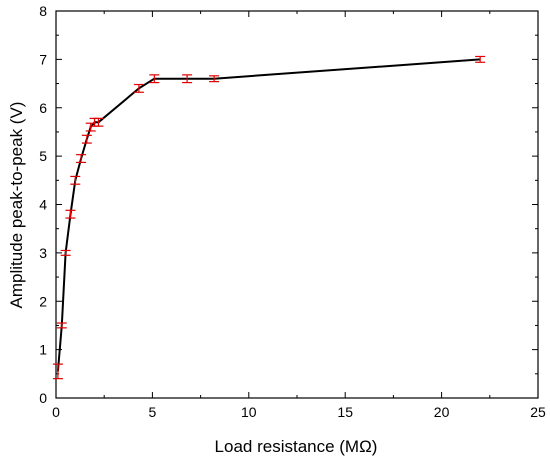 This screenshot has width=550, height=465. I want to click on y-tick-label: 4, so click(43, 205).